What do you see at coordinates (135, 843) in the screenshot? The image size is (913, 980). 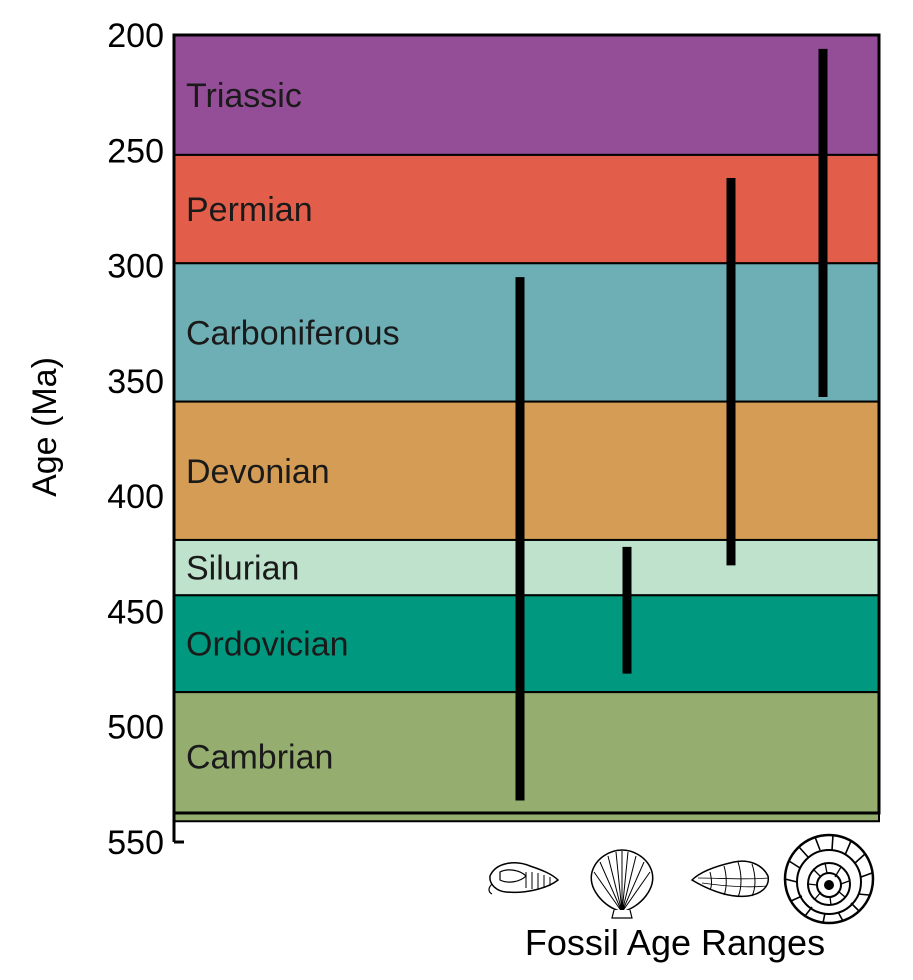 I see `y-tick-label: 550` at bounding box center [135, 843].